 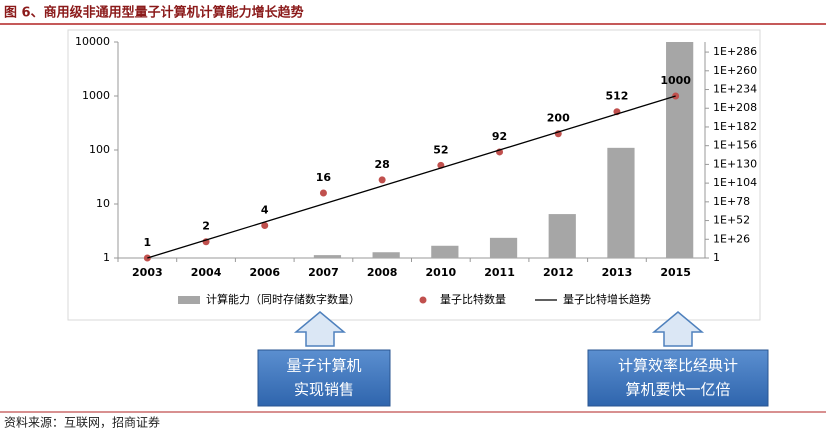 I want to click on y-tick-label: 1, so click(x=106, y=257).